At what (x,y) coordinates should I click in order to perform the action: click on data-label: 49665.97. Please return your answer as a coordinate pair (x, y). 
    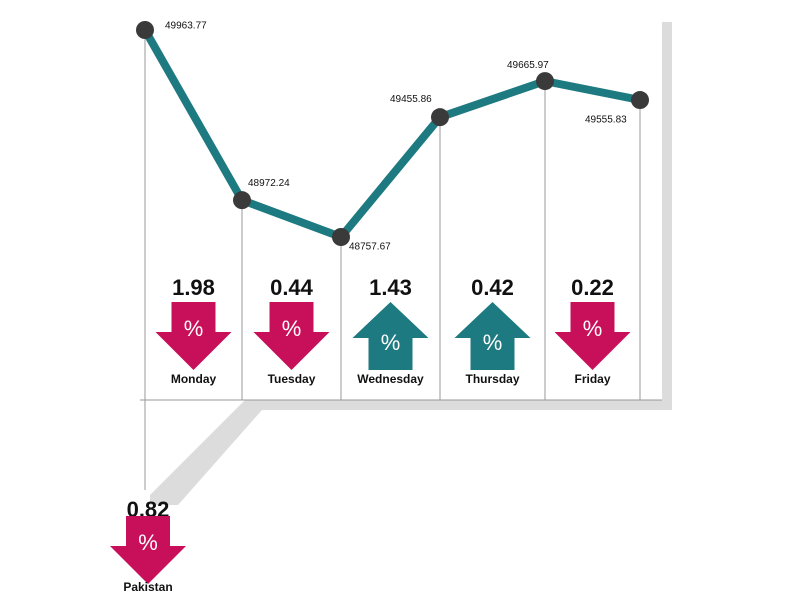
    Looking at the image, I should click on (528, 65).